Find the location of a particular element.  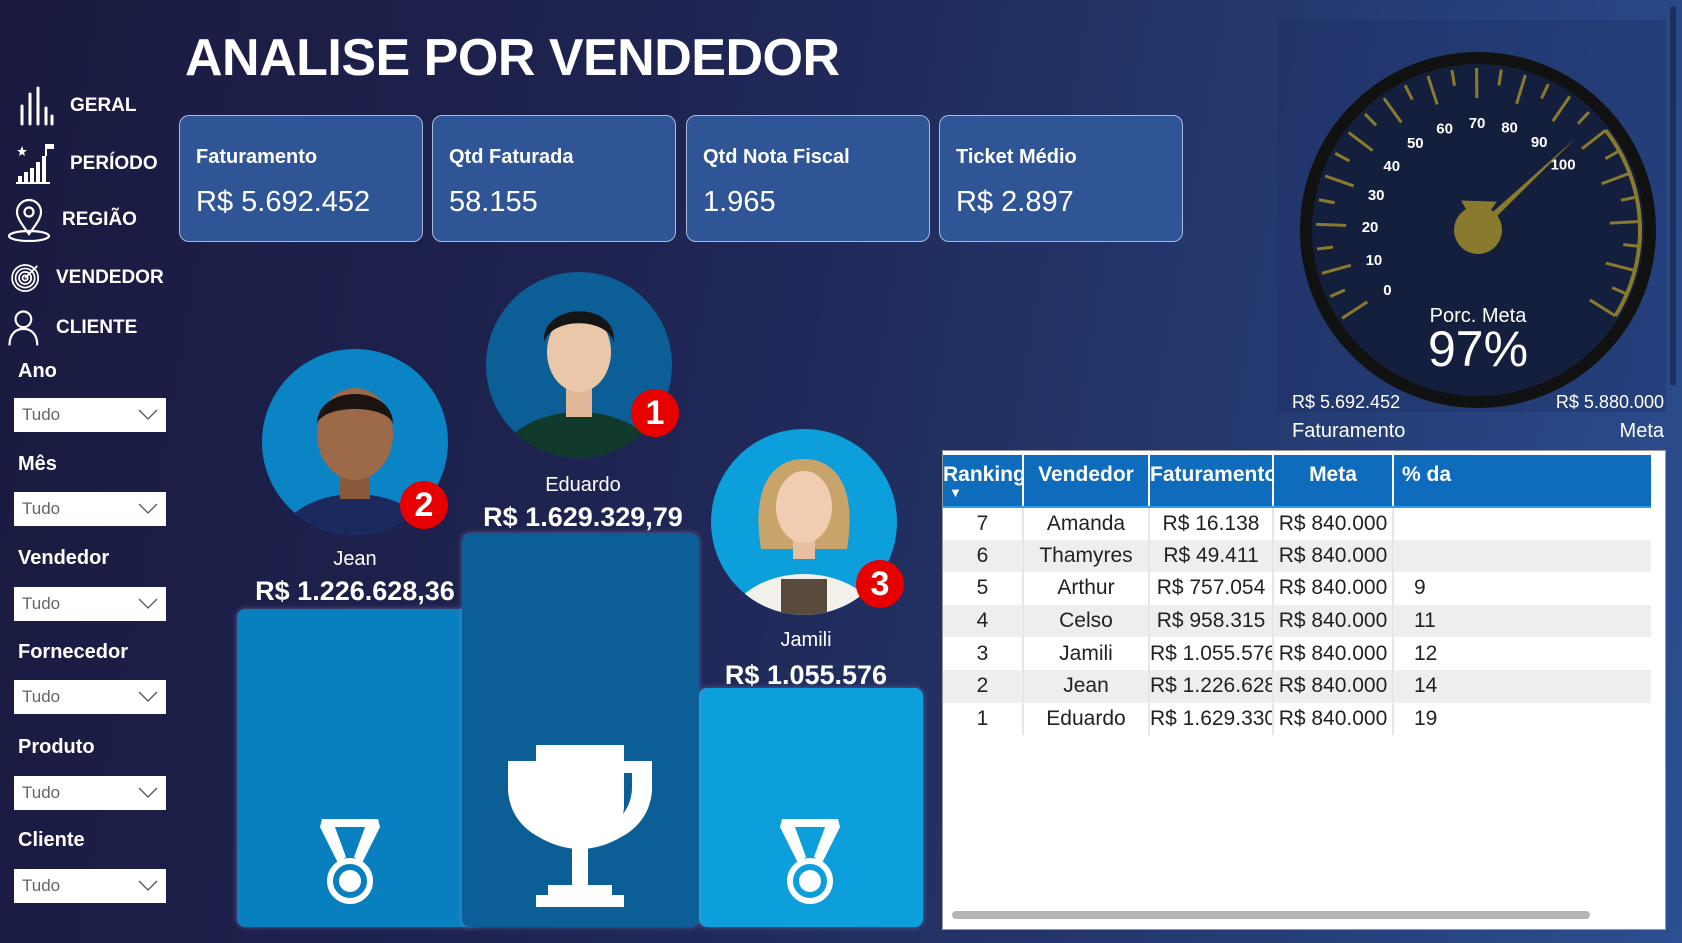

kpi-card-qtd-nota-fiscal: Qtd Nota Fiscal 1.965 is located at coordinates (808, 178).